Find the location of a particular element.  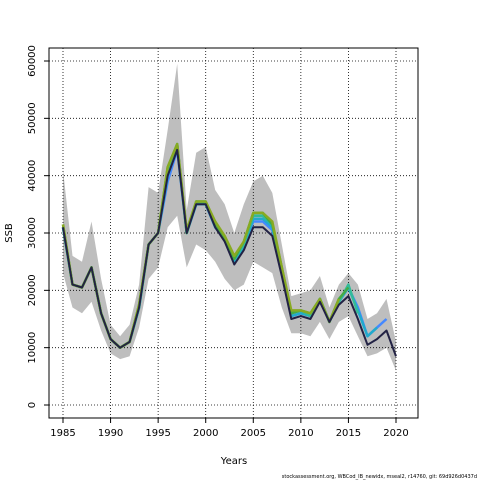

y-tick-label-40000: 40000 is located at coordinates (32, 176).